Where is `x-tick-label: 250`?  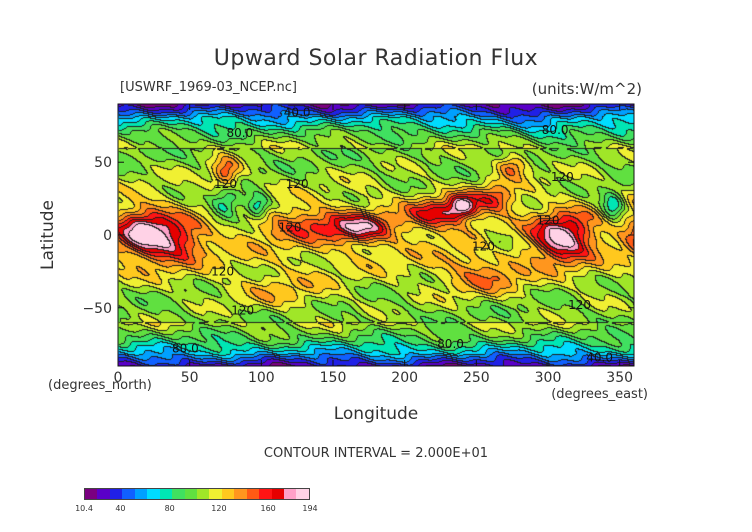
x-tick-label: 250 is located at coordinates (476, 378).